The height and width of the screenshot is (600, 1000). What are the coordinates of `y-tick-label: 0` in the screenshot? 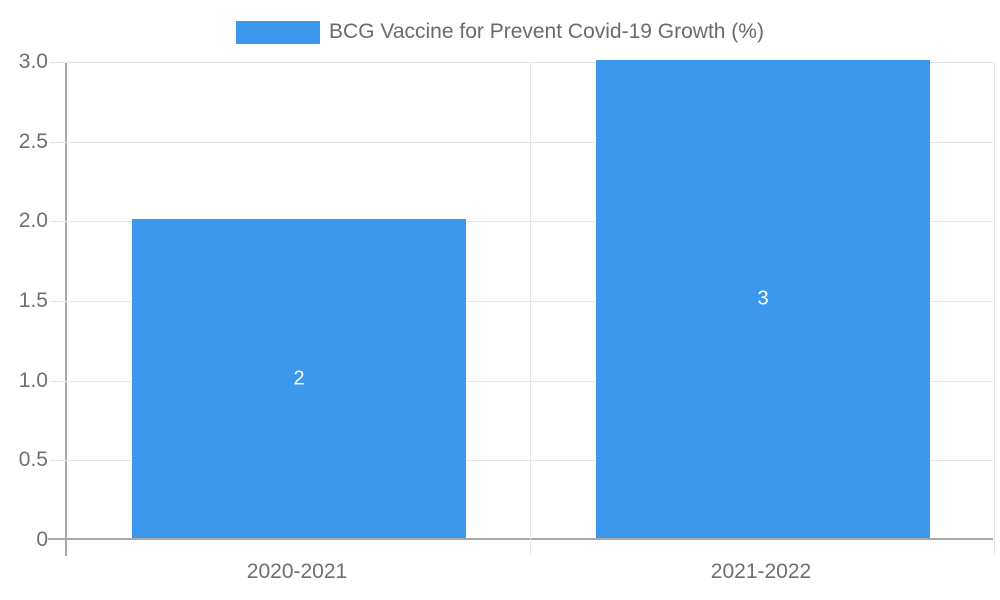 It's located at (42, 539).